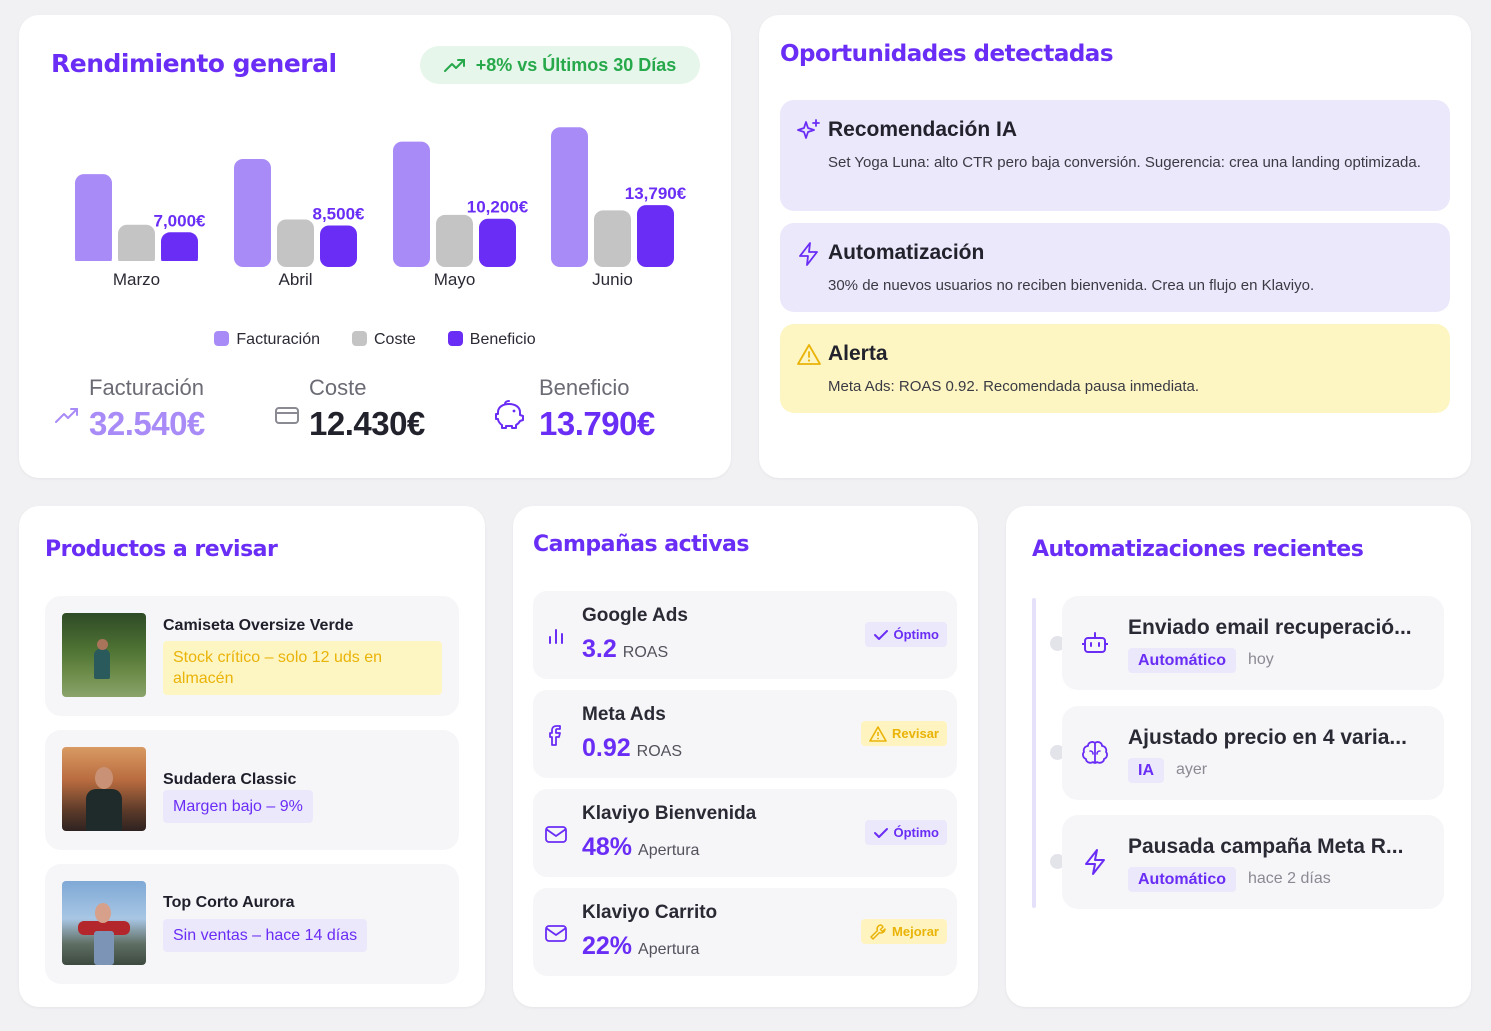 The width and height of the screenshot is (1491, 1031). Describe the element at coordinates (230, 779) in the screenshot. I see `product-name: Sudadera Classic` at that location.